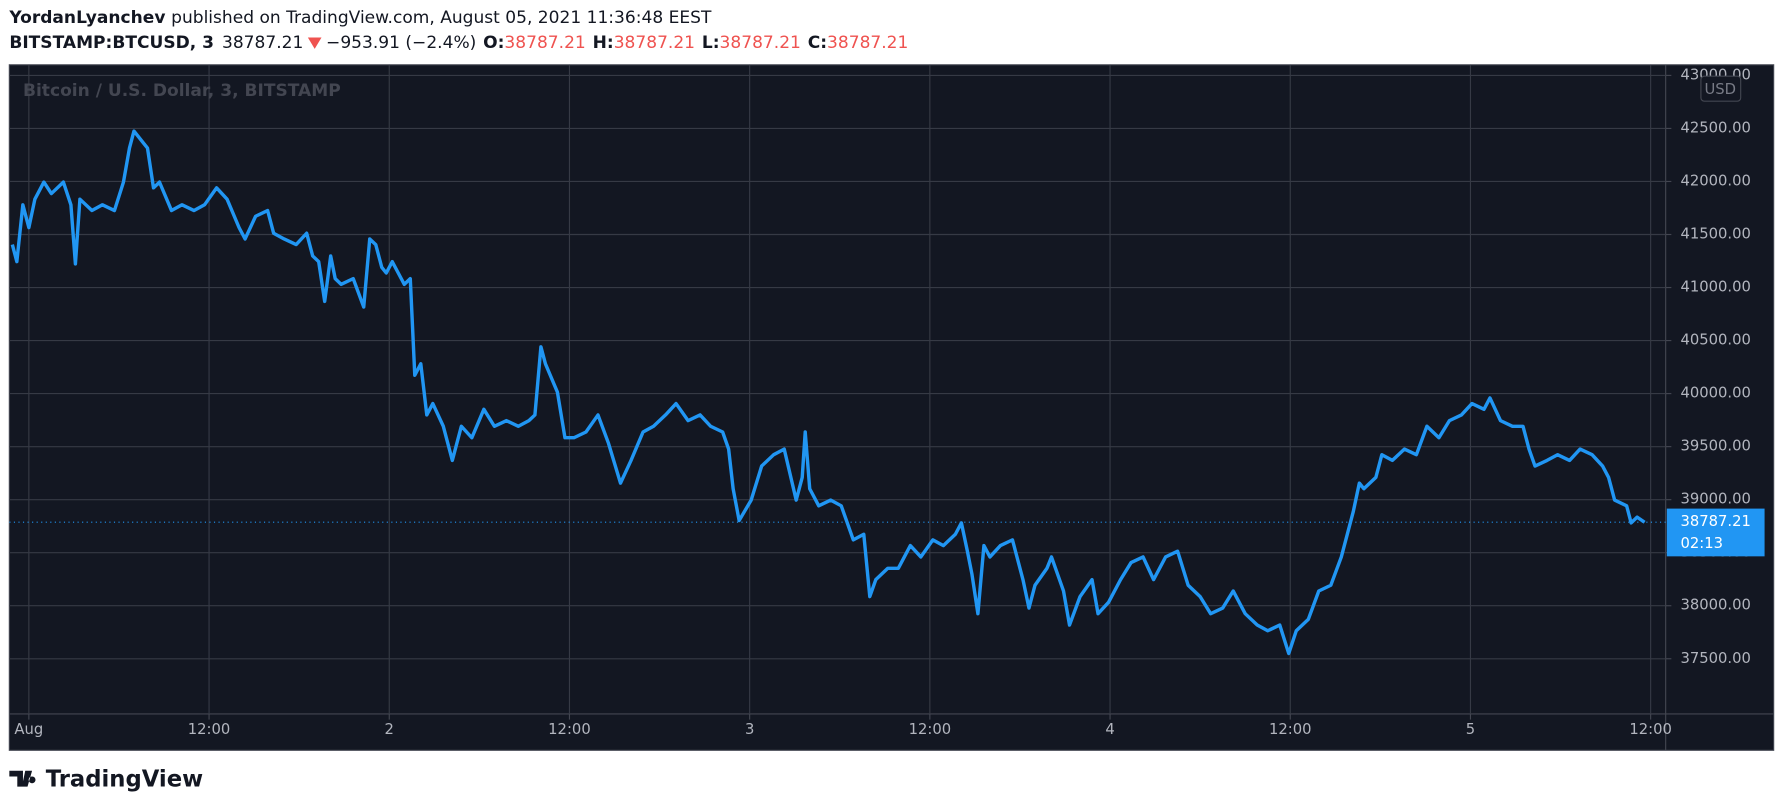  I want to click on logo: TradingView, so click(106, 779).